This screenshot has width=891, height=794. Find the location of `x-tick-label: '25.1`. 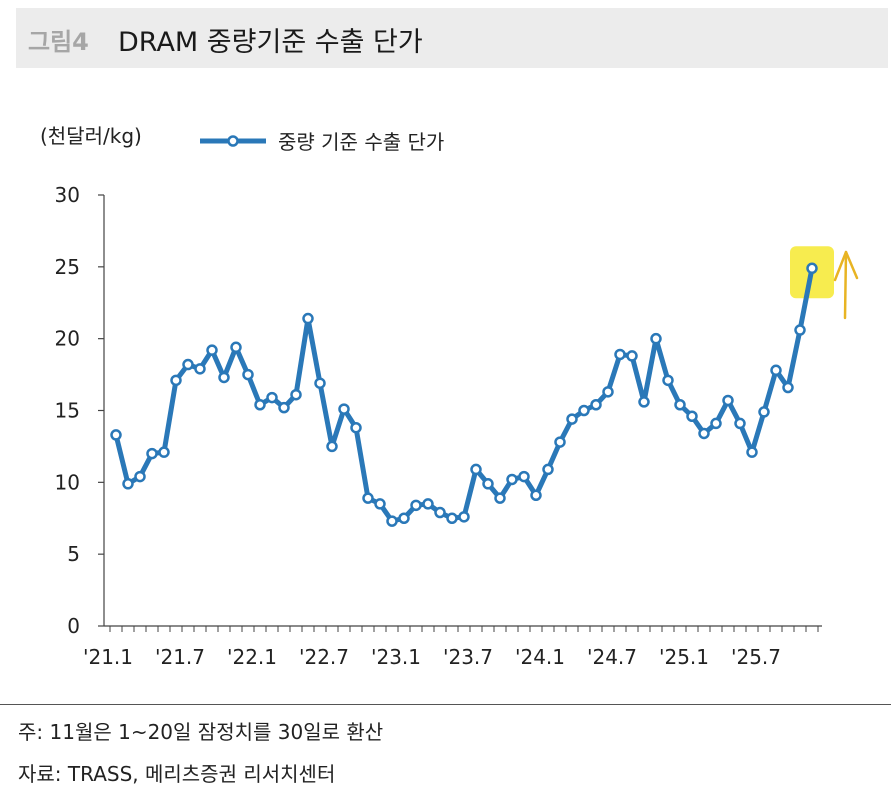

x-tick-label: '25.1 is located at coordinates (684, 657).